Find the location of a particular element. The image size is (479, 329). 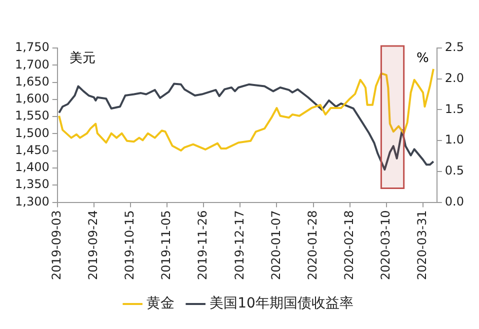

y-tick-label: 1,550 is located at coordinates (32, 115).